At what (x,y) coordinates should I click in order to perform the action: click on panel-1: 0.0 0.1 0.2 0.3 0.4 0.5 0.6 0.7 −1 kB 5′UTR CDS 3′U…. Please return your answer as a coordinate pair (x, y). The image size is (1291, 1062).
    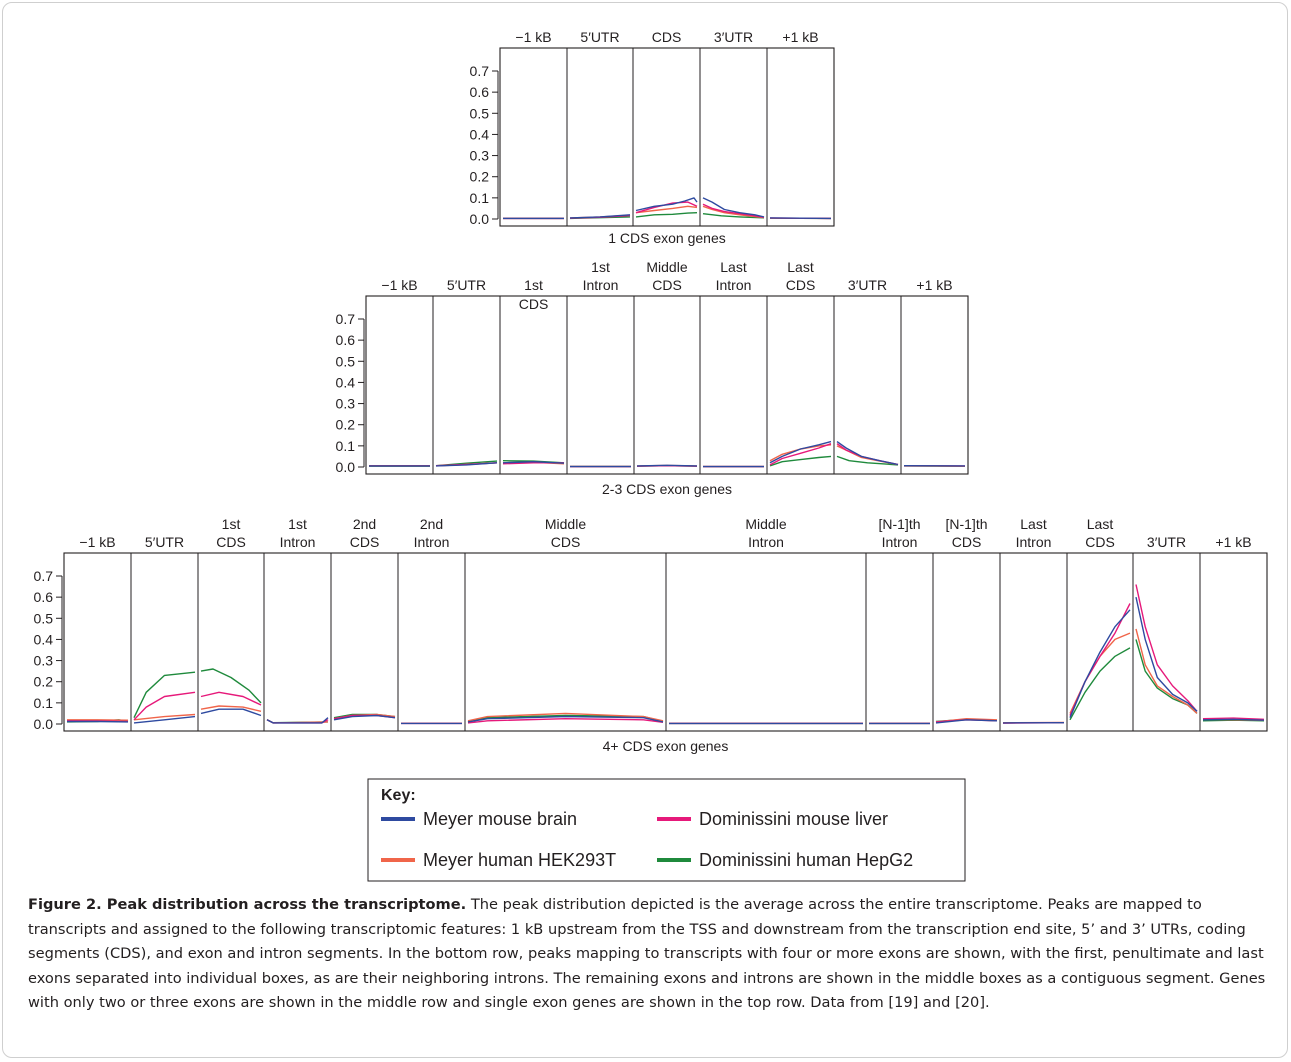
    Looking at the image, I should click on (652, 137).